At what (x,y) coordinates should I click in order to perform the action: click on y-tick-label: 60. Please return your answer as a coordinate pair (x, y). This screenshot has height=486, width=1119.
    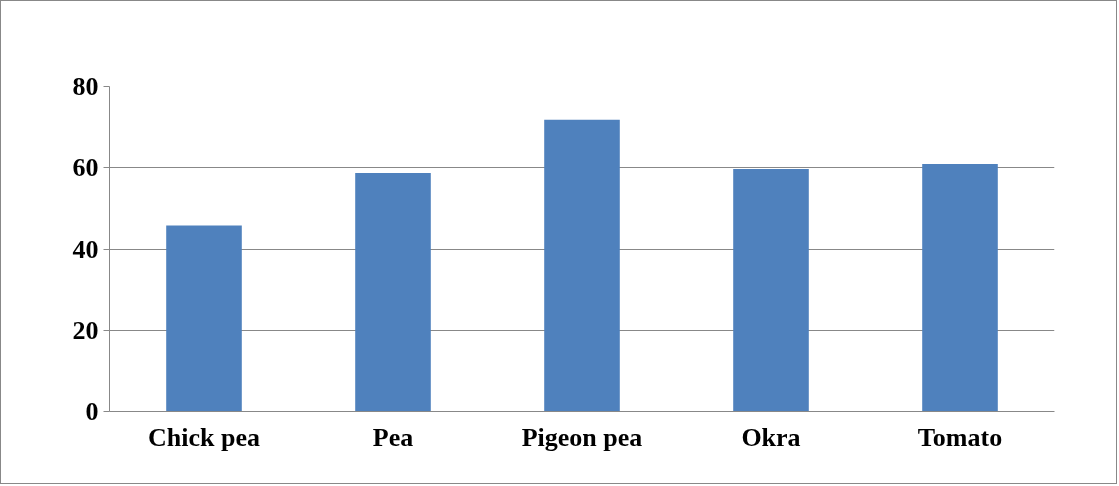
    Looking at the image, I should click on (85, 168).